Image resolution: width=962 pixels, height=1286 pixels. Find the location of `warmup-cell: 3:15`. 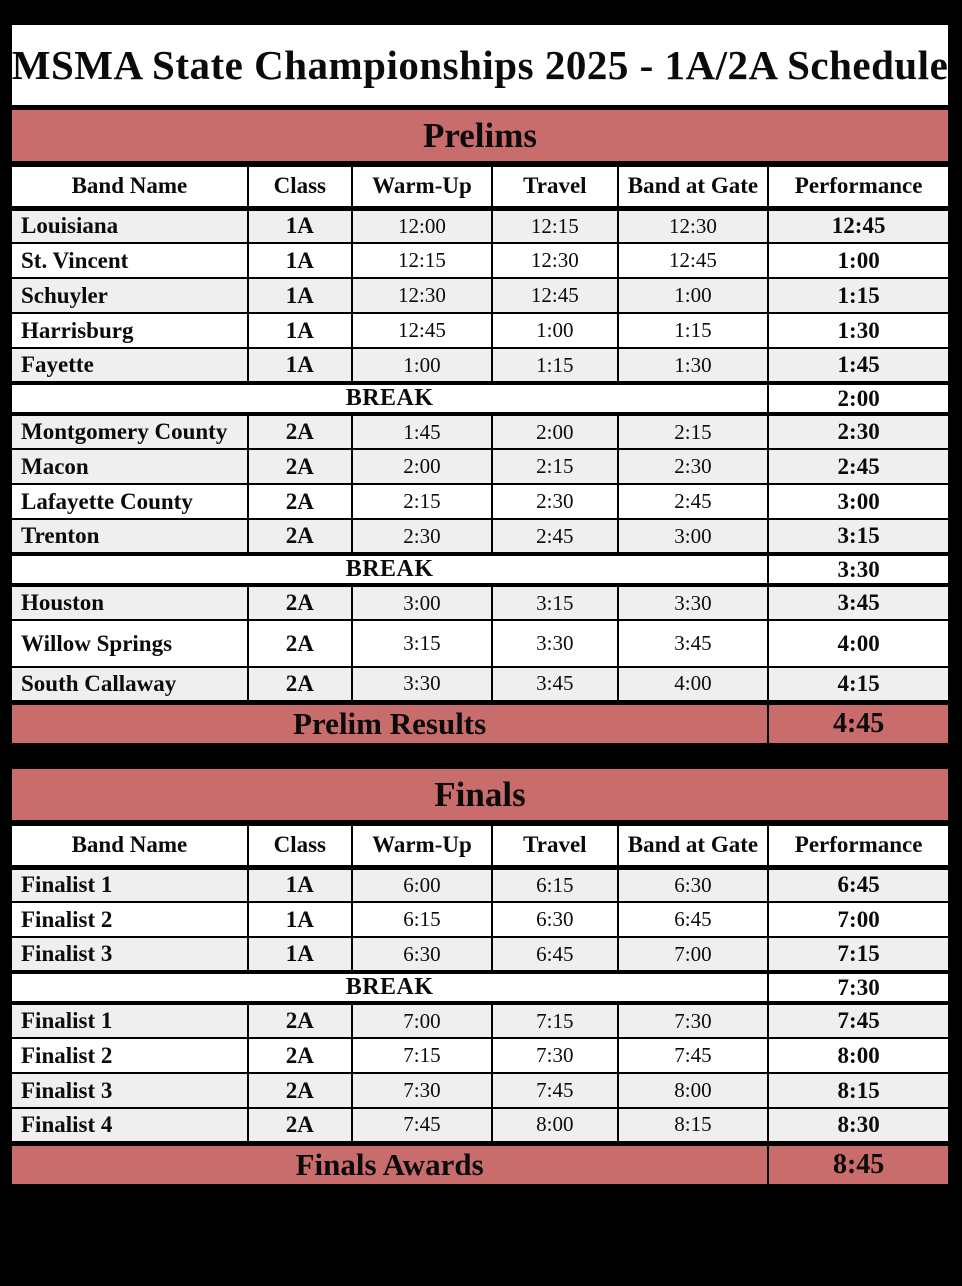

warmup-cell: 3:15 is located at coordinates (421, 643).